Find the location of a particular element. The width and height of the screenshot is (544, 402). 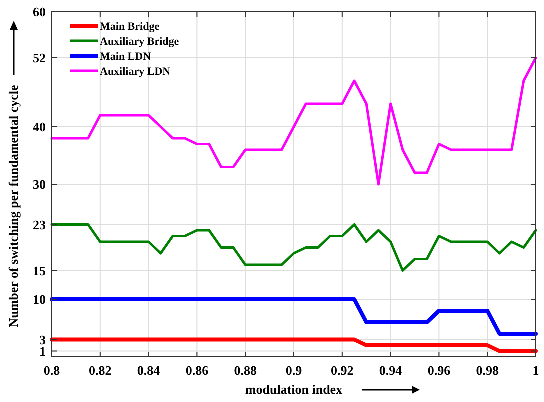

legend-label: Main LDN is located at coordinates (126, 56).